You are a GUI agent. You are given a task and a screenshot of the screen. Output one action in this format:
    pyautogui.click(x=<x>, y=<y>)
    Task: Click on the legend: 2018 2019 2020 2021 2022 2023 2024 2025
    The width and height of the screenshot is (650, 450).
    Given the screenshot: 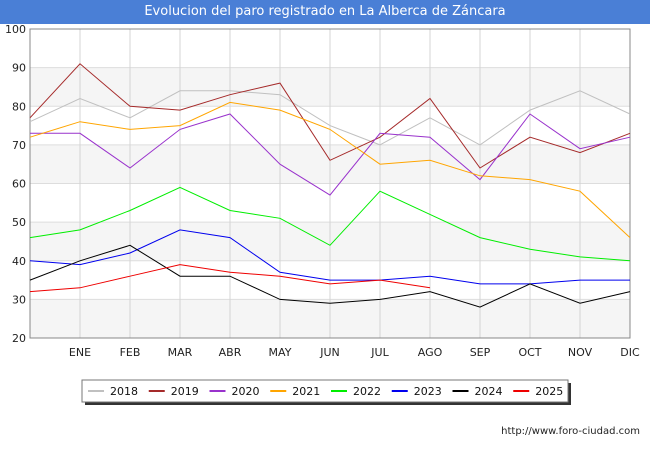 What is the action you would take?
    pyautogui.click(x=326, y=392)
    